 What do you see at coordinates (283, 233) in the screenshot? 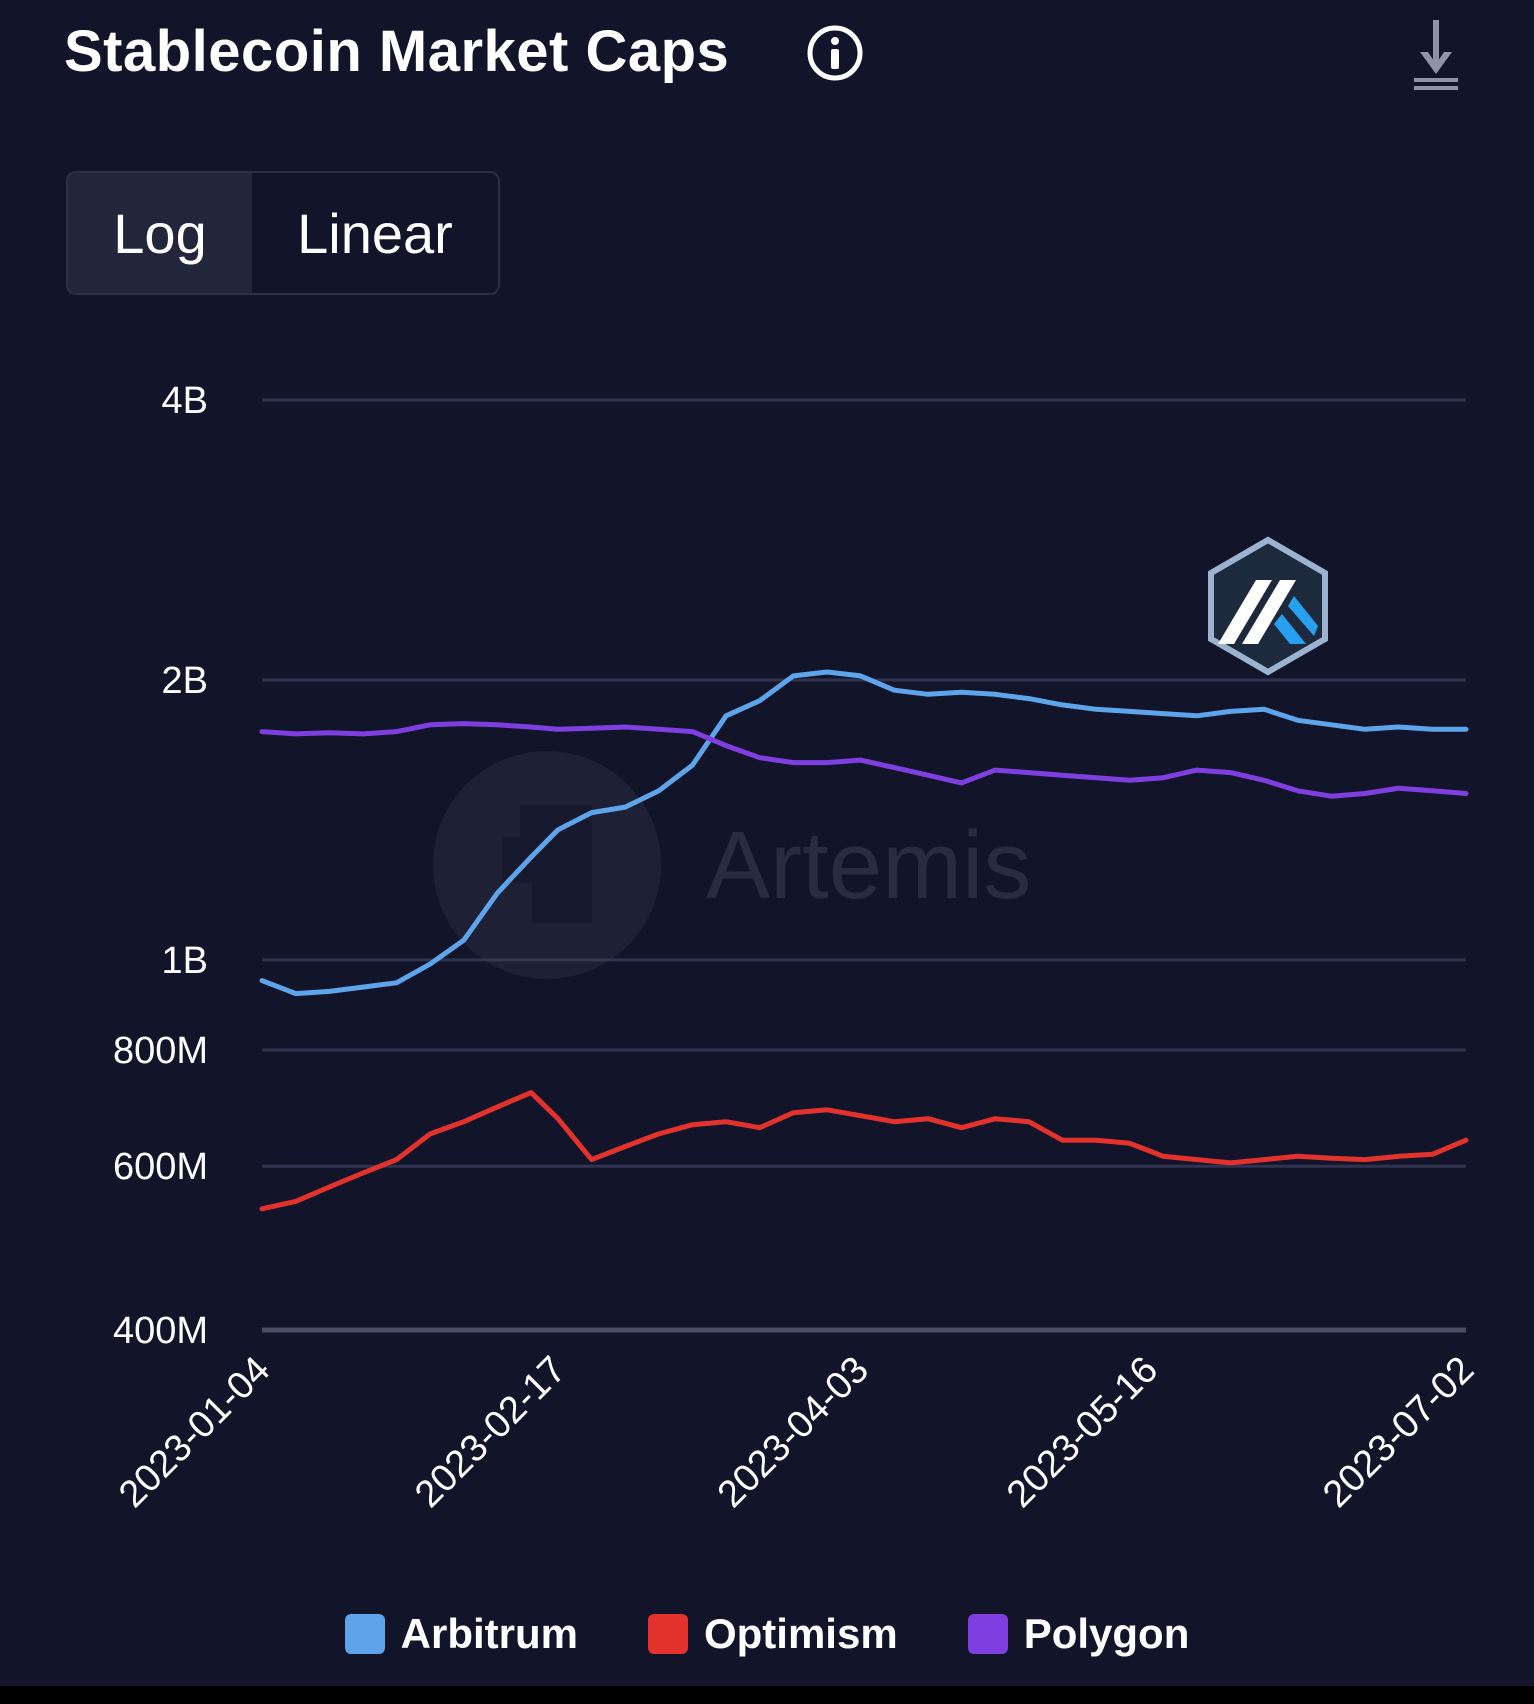
I see `scale-toggle: Log Linear` at bounding box center [283, 233].